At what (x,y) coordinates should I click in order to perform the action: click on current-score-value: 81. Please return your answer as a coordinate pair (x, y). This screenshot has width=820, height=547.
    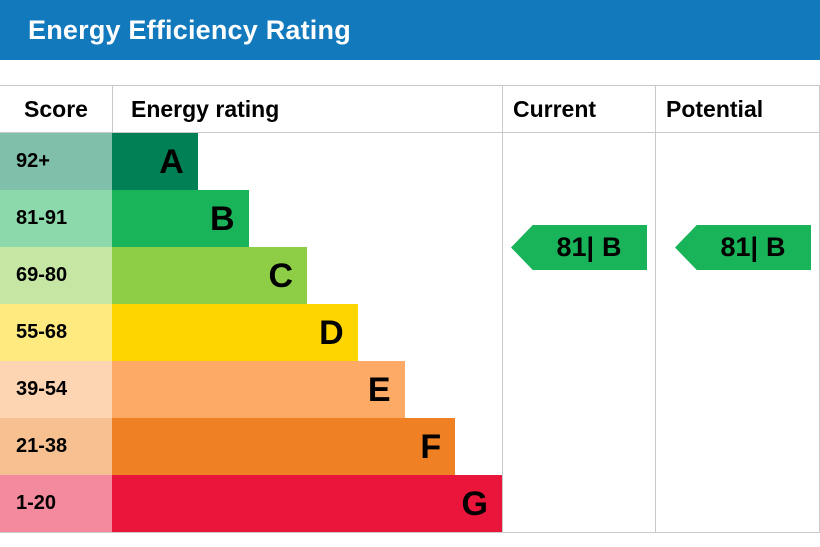
    Looking at the image, I should click on (571, 247).